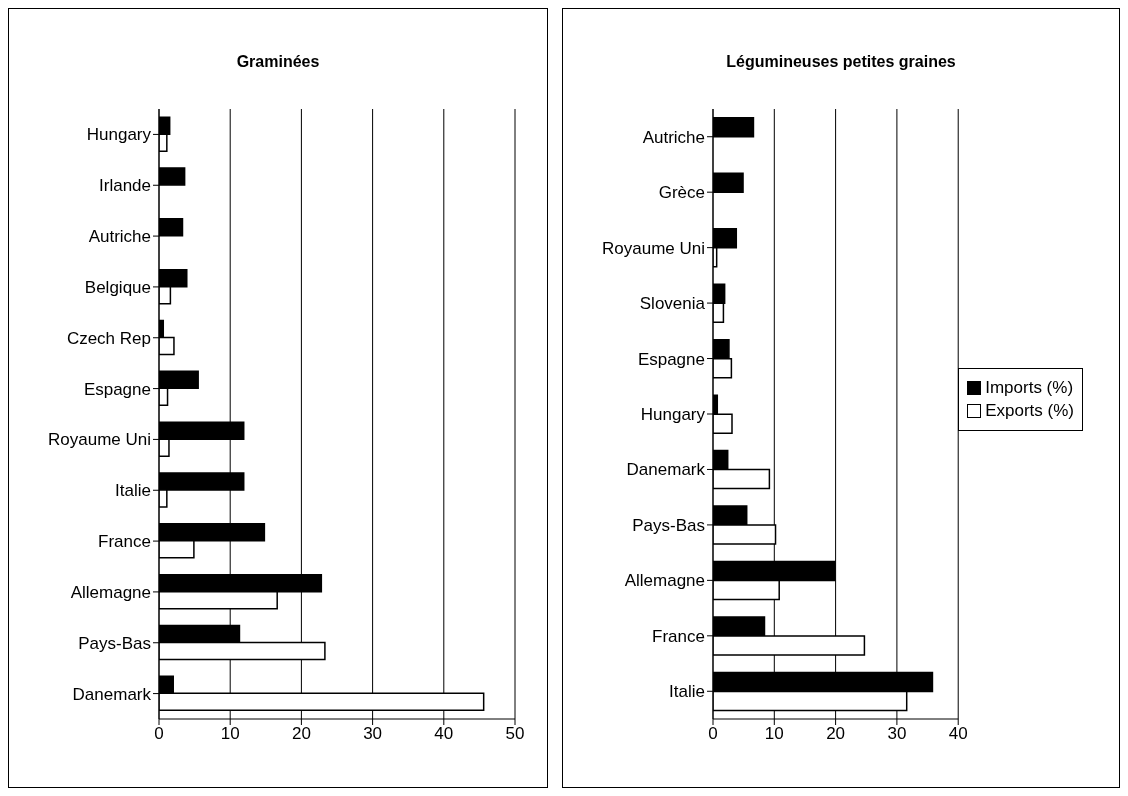  What do you see at coordinates (1029, 387) in the screenshot?
I see `legend-label: Imports (%)` at bounding box center [1029, 387].